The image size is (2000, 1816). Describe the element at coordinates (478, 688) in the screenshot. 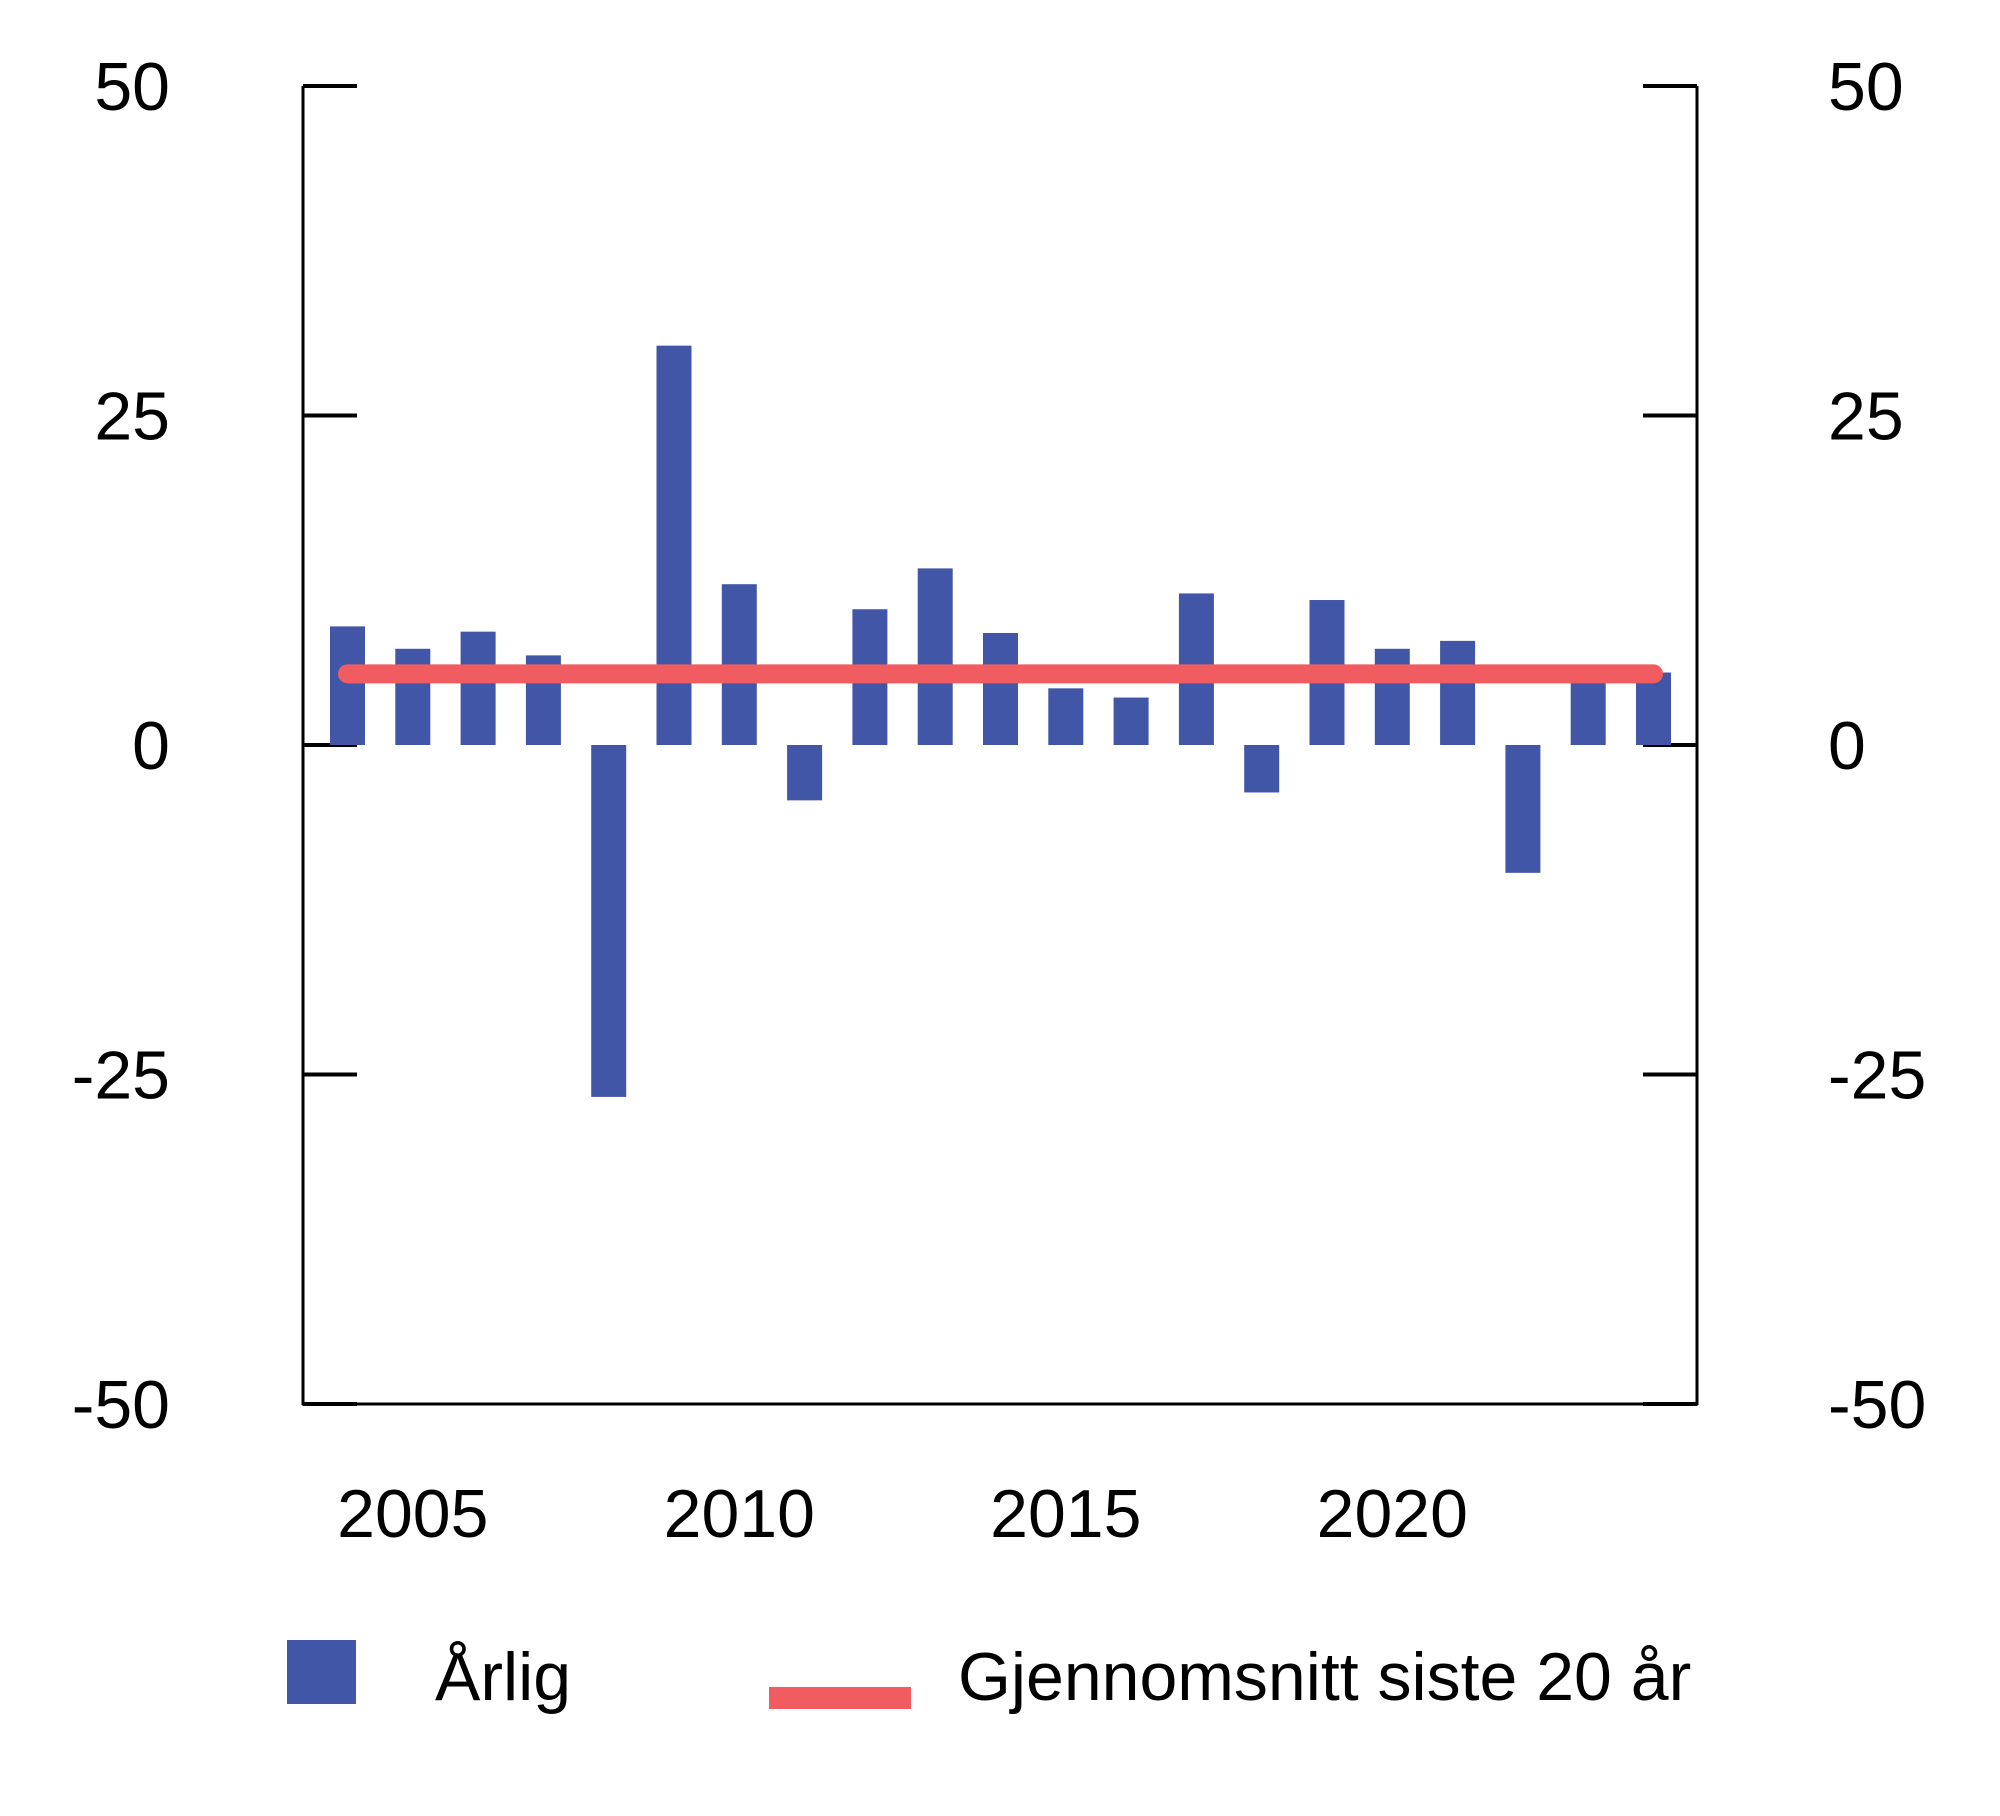

I see `bar-2006` at that location.